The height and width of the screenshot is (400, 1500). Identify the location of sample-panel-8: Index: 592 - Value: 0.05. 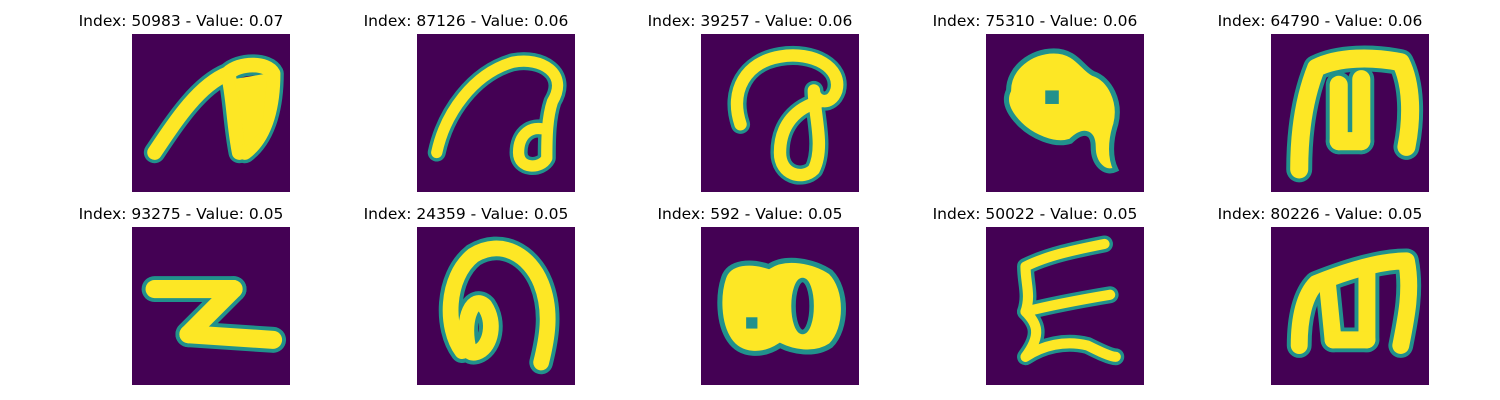
(750, 289).